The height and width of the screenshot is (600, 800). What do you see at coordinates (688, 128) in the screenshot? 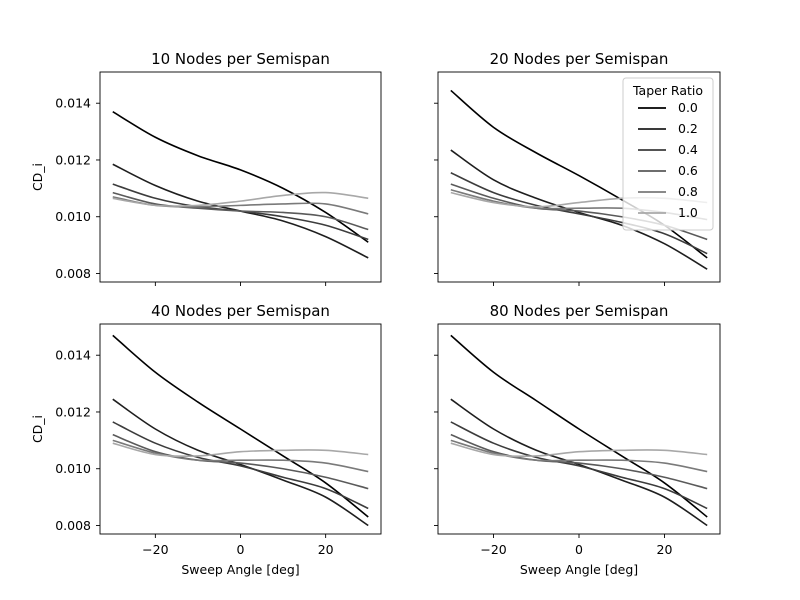
I see `legend-label: 0.2` at bounding box center [688, 128].